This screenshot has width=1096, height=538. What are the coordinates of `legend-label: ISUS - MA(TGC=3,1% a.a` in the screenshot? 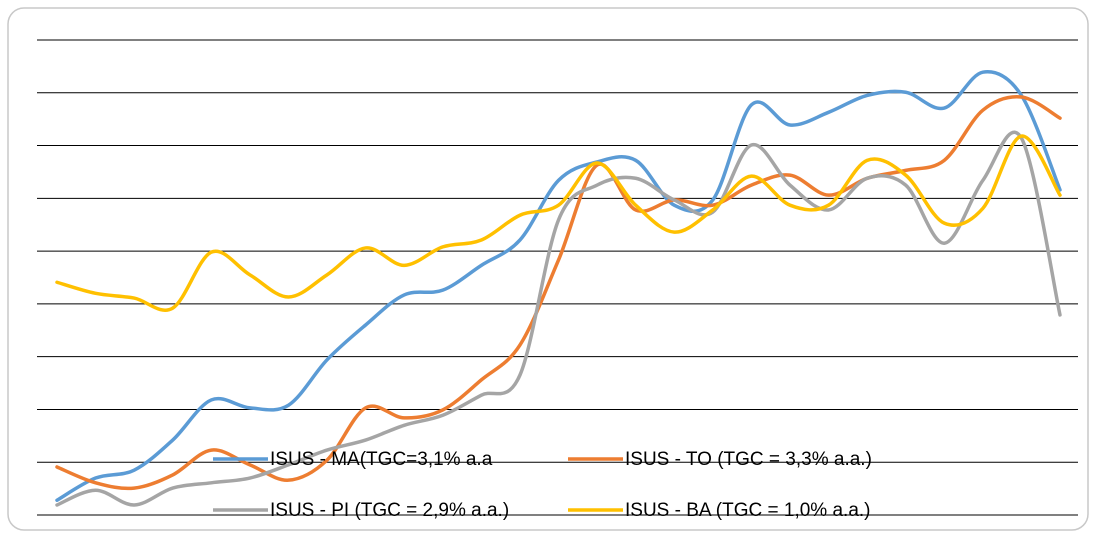 It's located at (381, 459).